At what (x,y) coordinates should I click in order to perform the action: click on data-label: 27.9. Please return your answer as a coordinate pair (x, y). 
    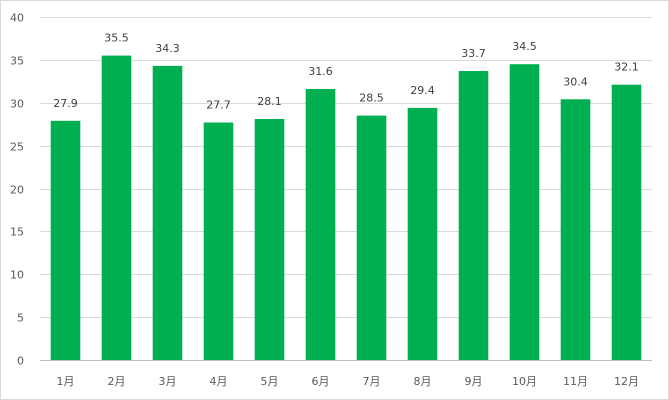
    Looking at the image, I should click on (65, 103).